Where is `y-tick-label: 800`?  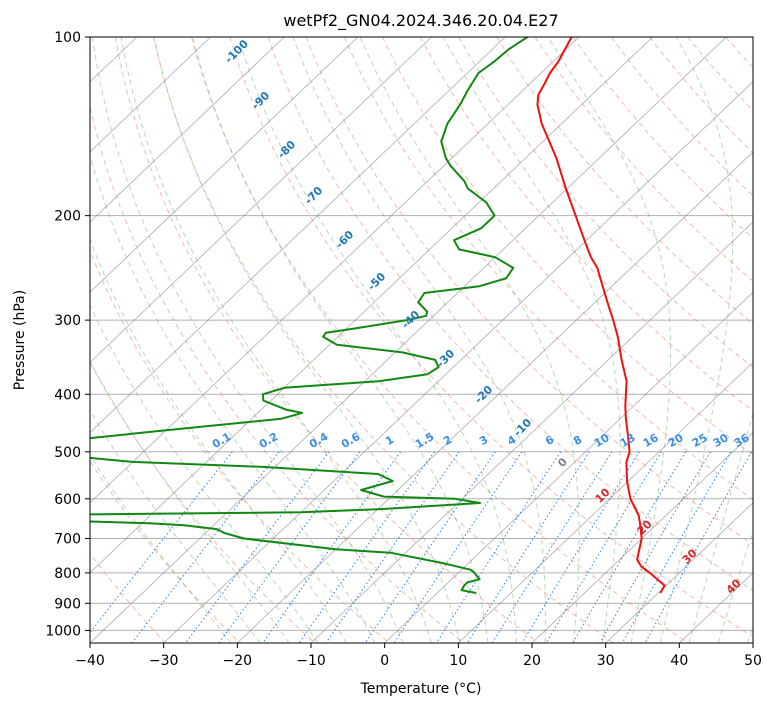 y-tick-label: 800 is located at coordinates (67, 574).